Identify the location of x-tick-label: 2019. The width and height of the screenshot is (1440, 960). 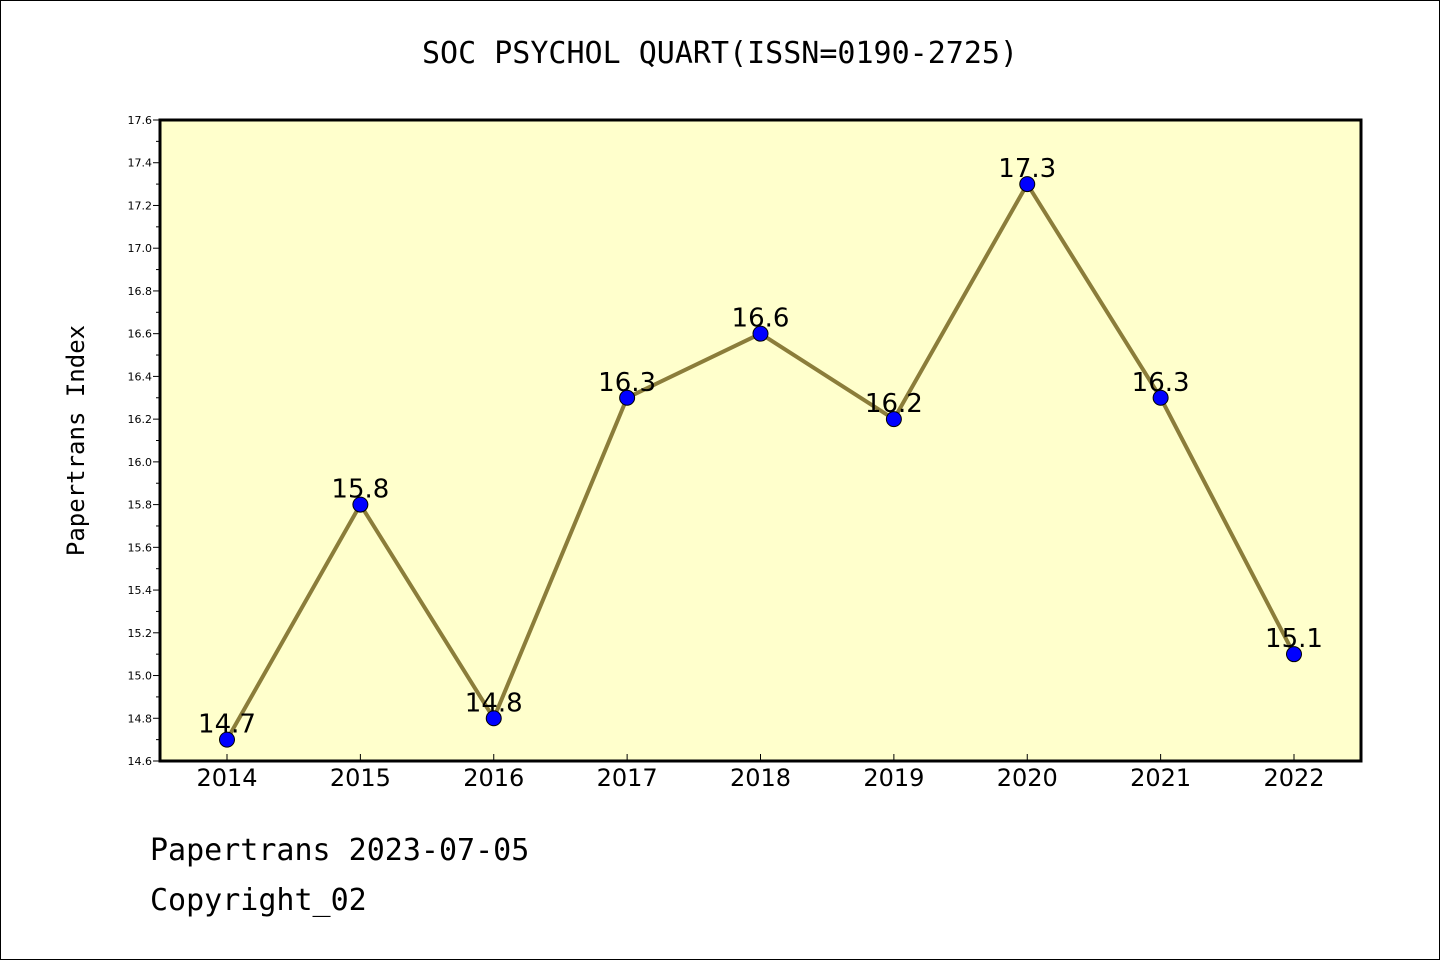
(893, 778).